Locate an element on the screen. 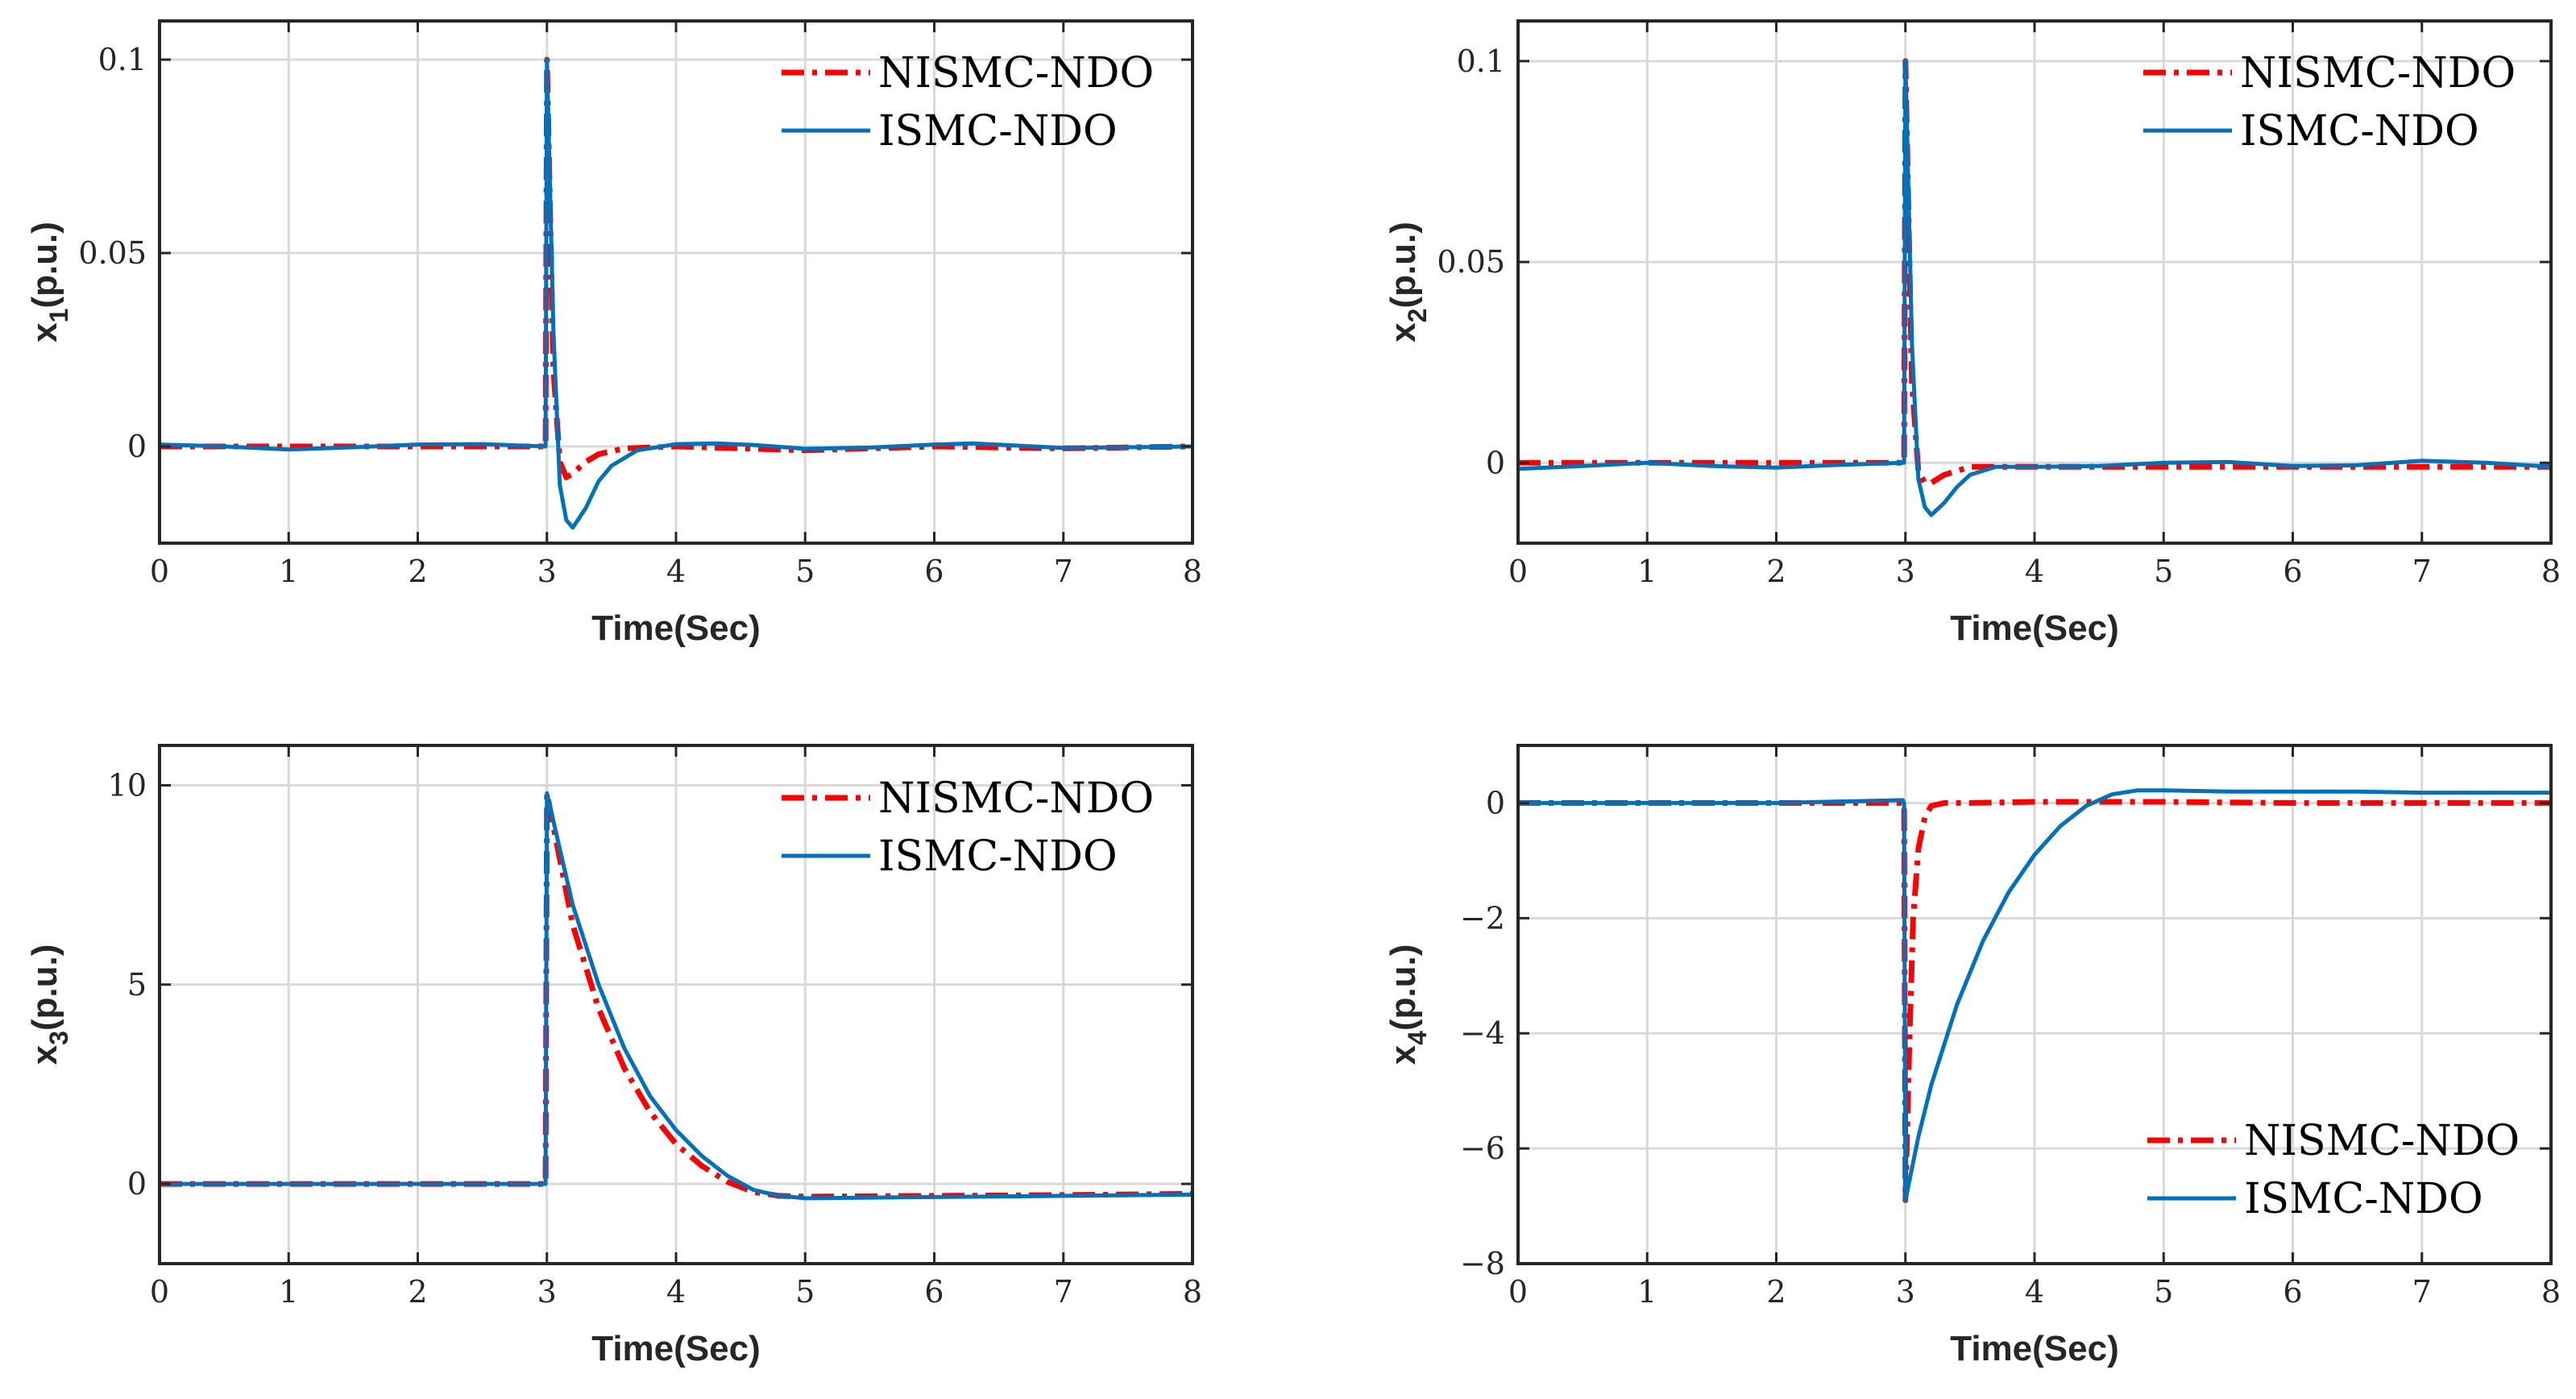 The width and height of the screenshot is (2576, 1399). chart-x3-xtick-label-1: 1 is located at coordinates (288, 1292).